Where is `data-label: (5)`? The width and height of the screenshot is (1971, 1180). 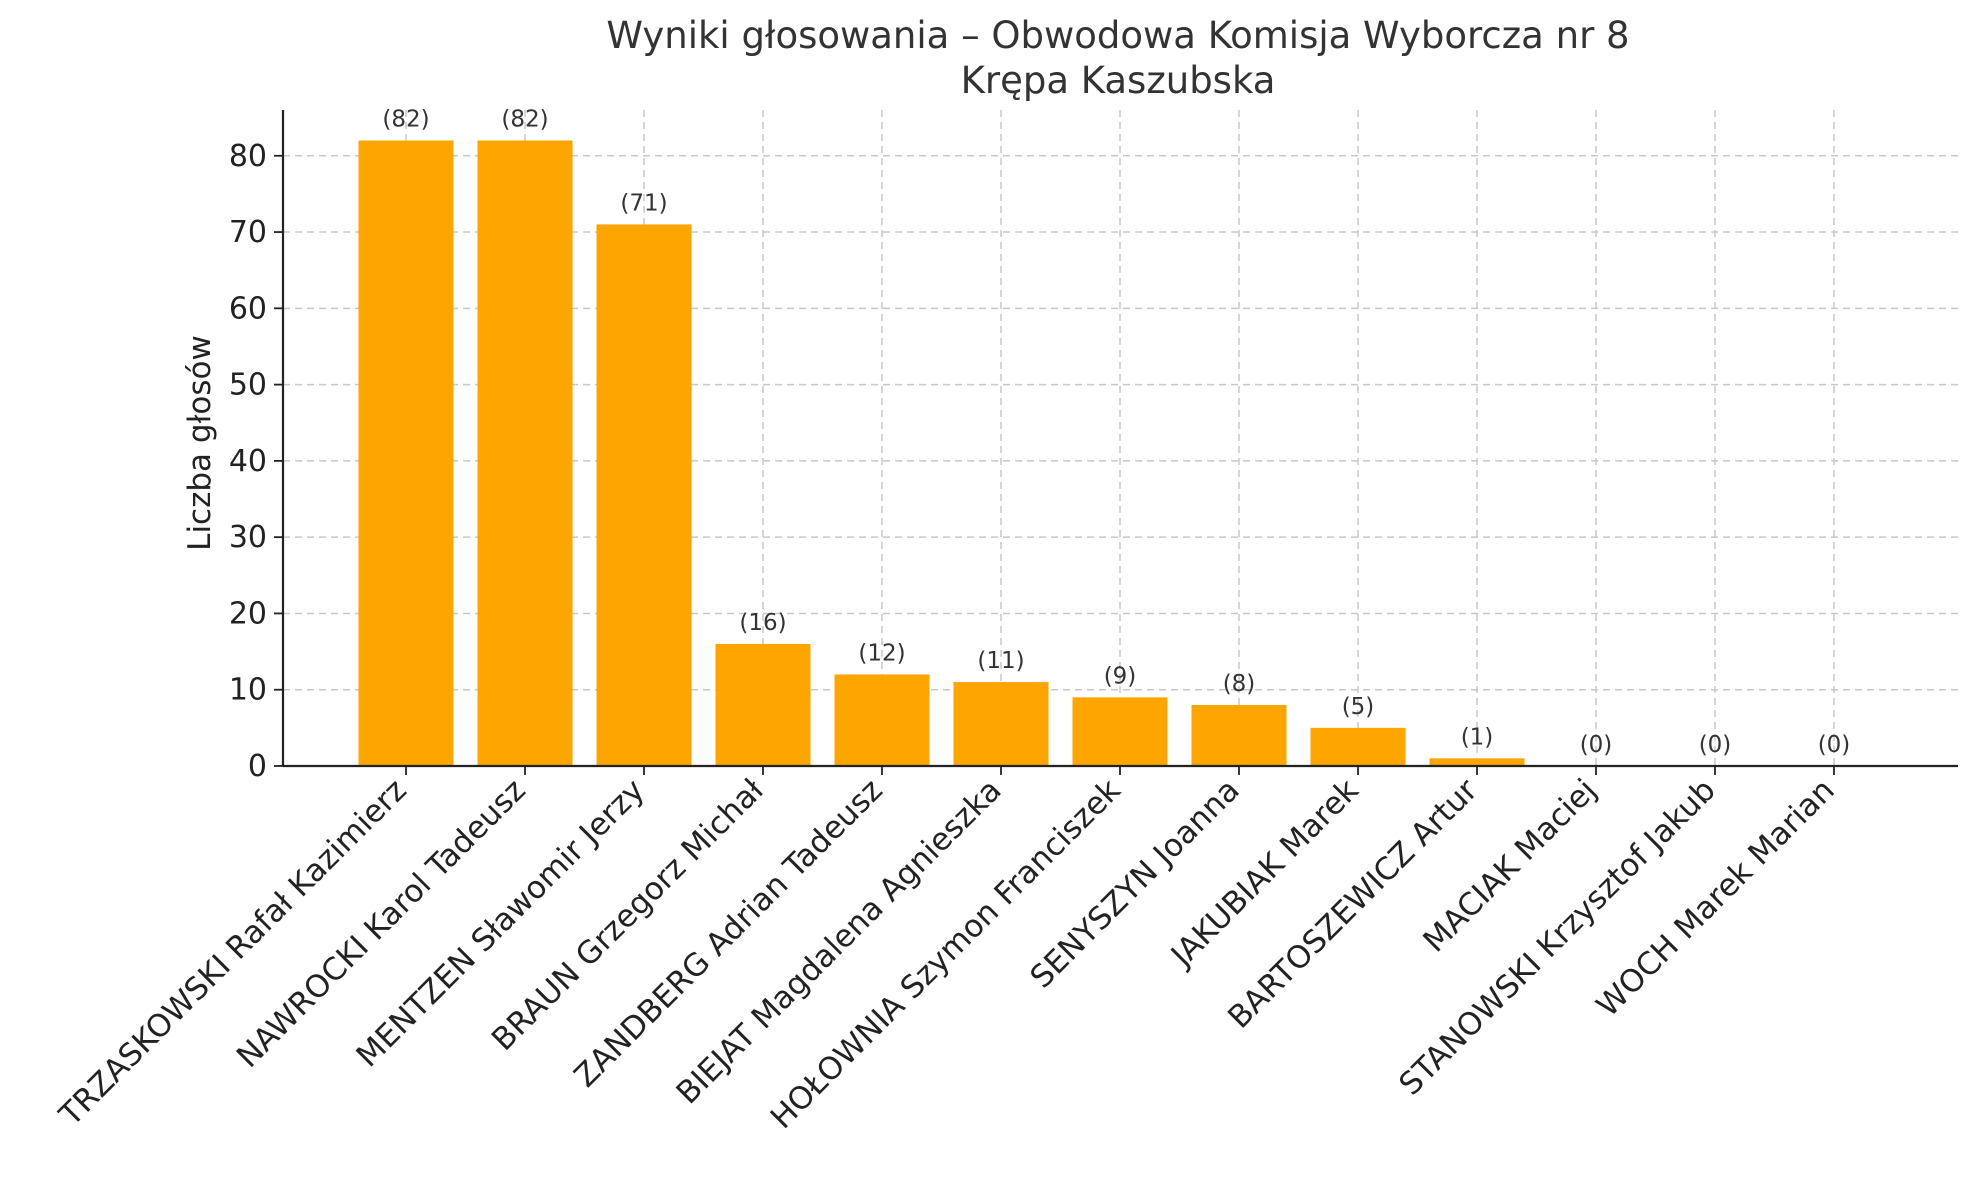
data-label: (5) is located at coordinates (1358, 707).